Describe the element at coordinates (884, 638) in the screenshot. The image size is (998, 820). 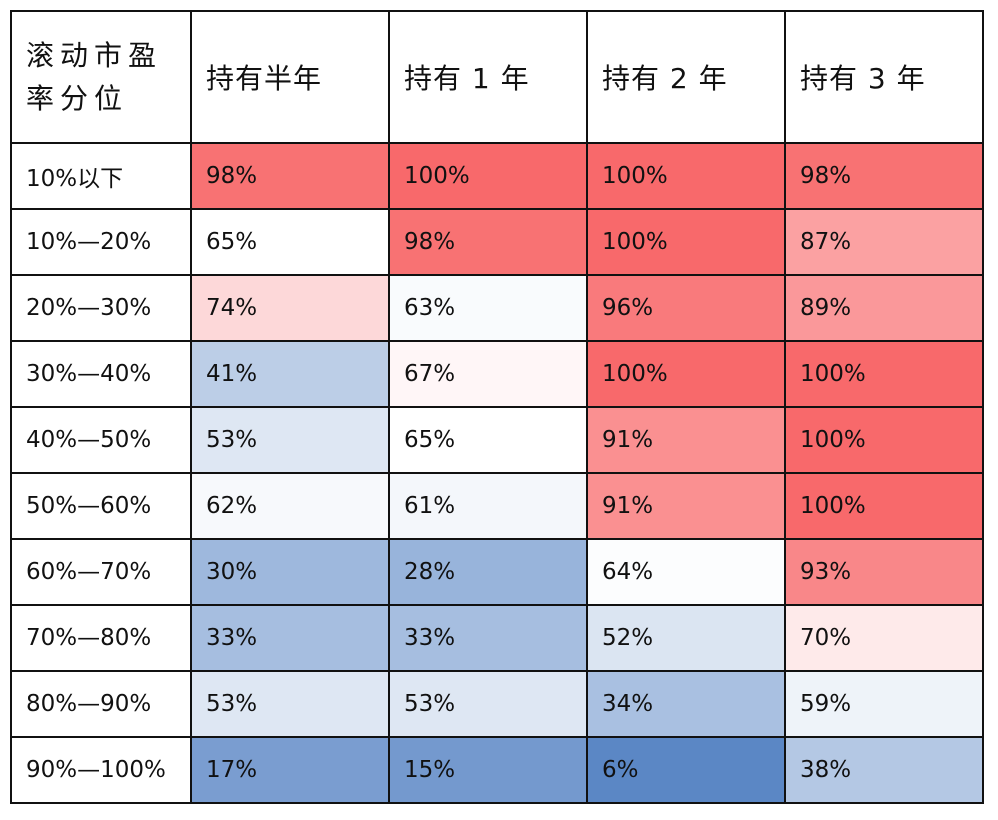
I see `heatmap-cell: 70%` at that location.